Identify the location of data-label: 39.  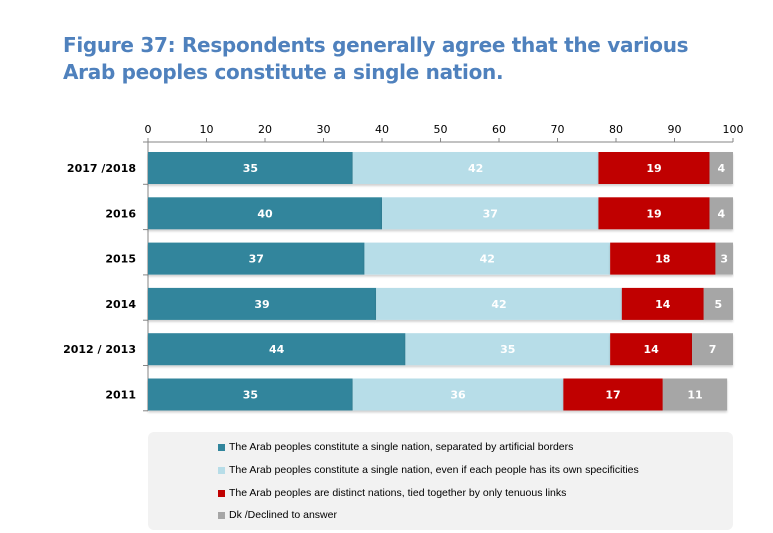
(261, 304).